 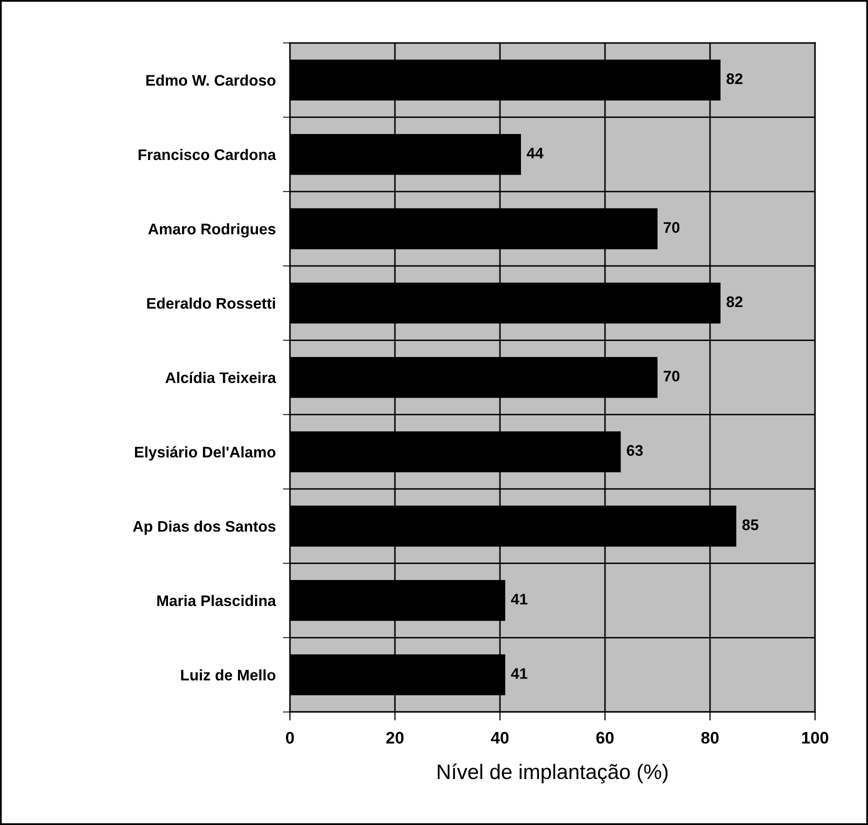 What do you see at coordinates (220, 378) in the screenshot?
I see `y-tick-label: Alcídia Teixeira` at bounding box center [220, 378].